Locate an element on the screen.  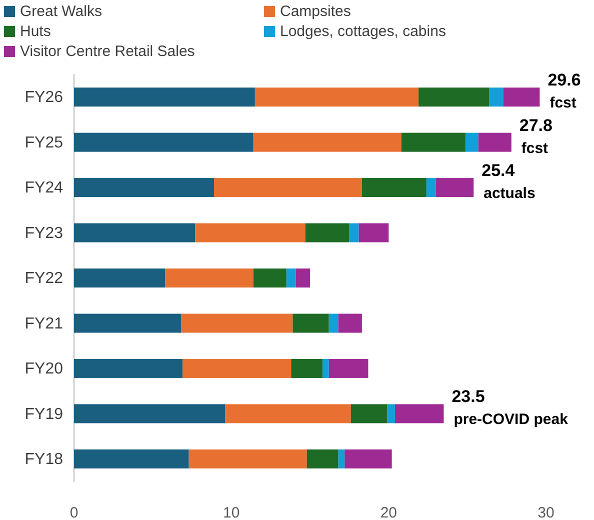
y-tick-label: FY19 is located at coordinates (44, 414).